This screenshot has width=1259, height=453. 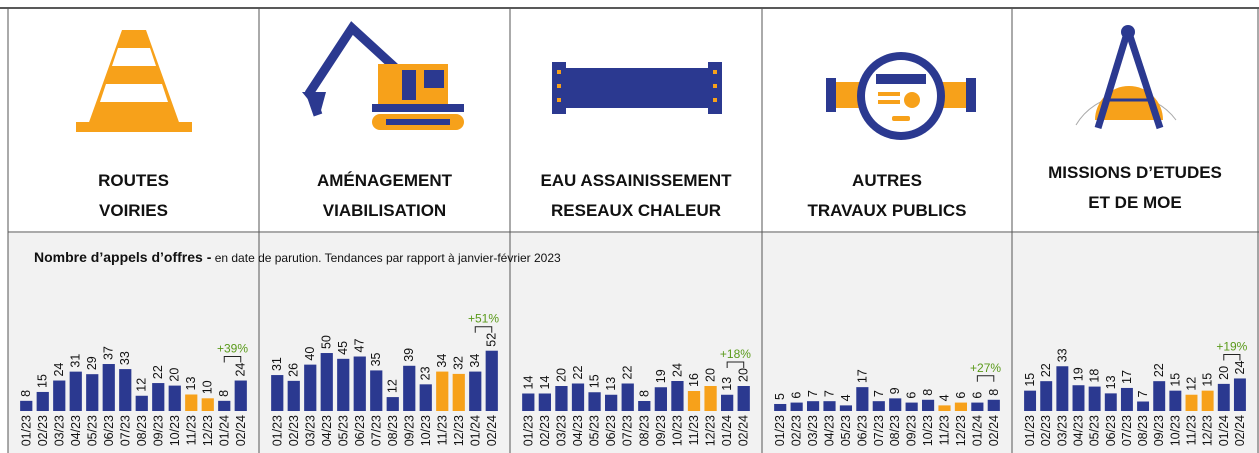 What do you see at coordinates (125, 358) in the screenshot?
I see `value-label: 33` at bounding box center [125, 358].